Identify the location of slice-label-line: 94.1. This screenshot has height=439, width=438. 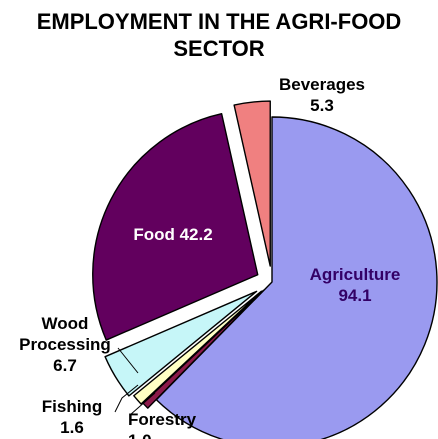
(354, 295).